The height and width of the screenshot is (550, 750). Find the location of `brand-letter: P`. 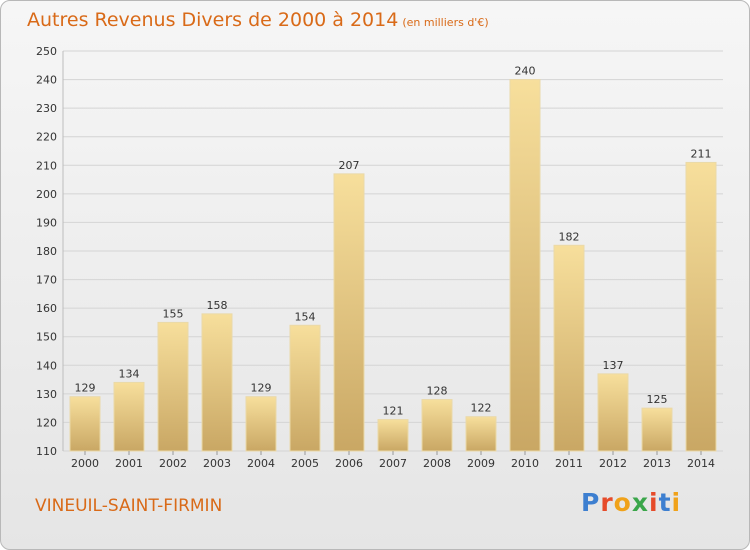

brand-letter: P is located at coordinates (591, 502).